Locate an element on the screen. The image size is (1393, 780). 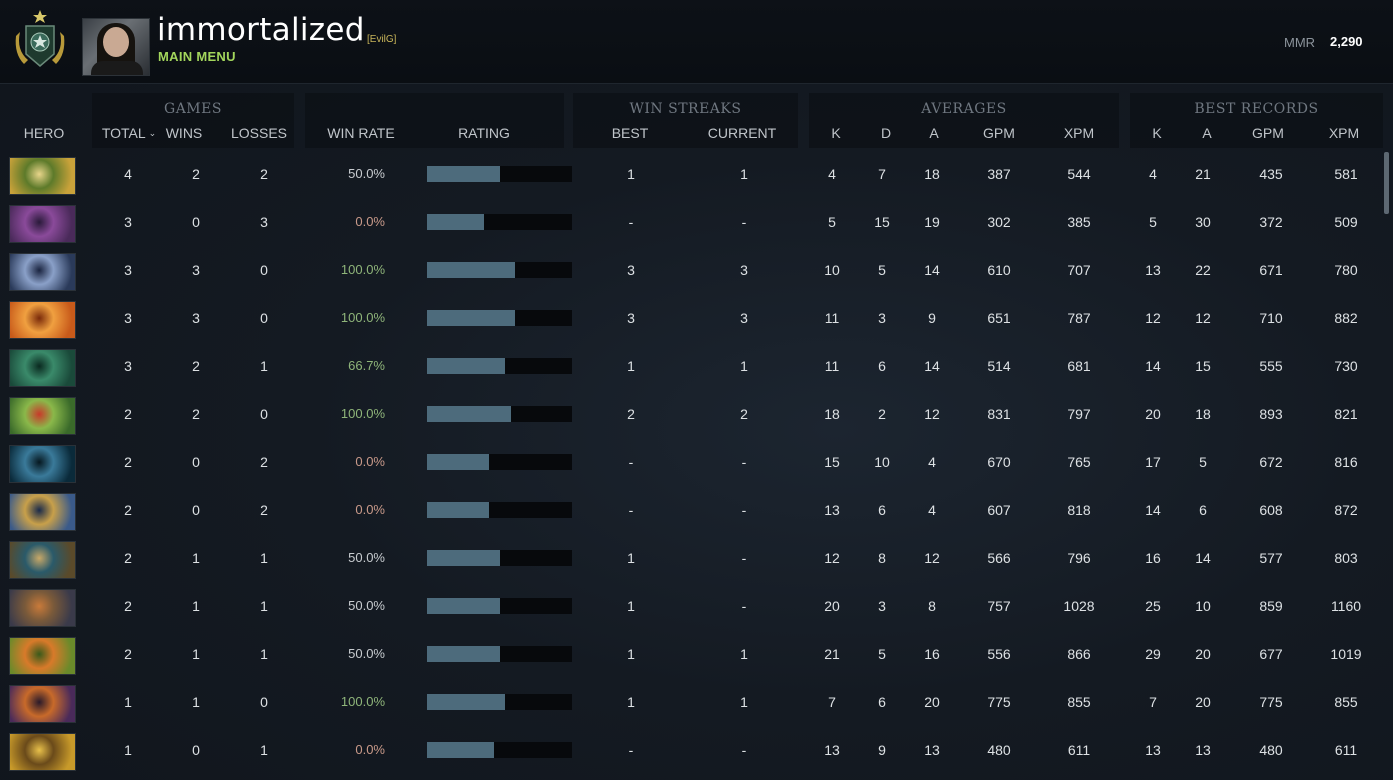
table-row: 4 2 2 1 1 4 7 18 387 544 4 21 435 581 50.0% is located at coordinates (691, 176).